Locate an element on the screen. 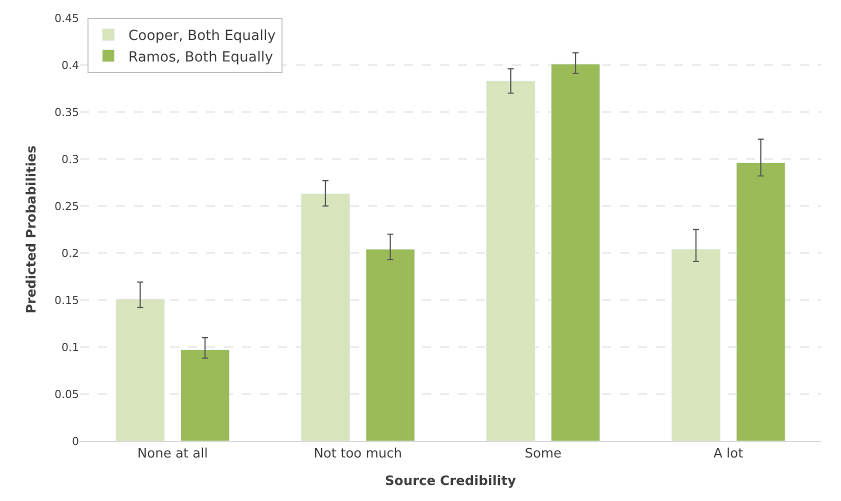 This screenshot has height=501, width=841. y-tick-label: 0.3 is located at coordinates (70, 159).